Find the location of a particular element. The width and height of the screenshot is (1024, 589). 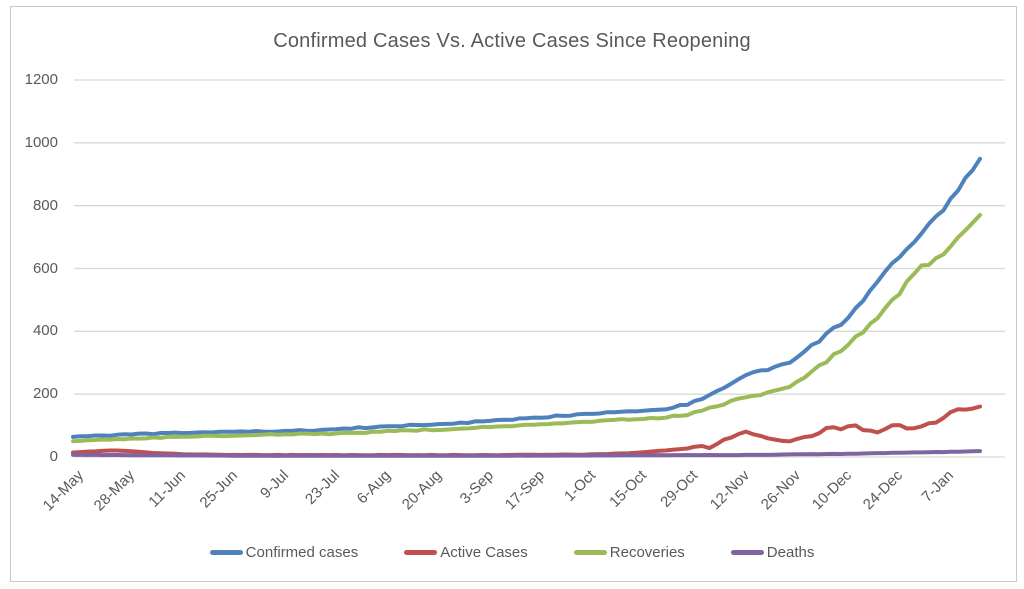

y-tick-label-0: 0 is located at coordinates (53, 456).